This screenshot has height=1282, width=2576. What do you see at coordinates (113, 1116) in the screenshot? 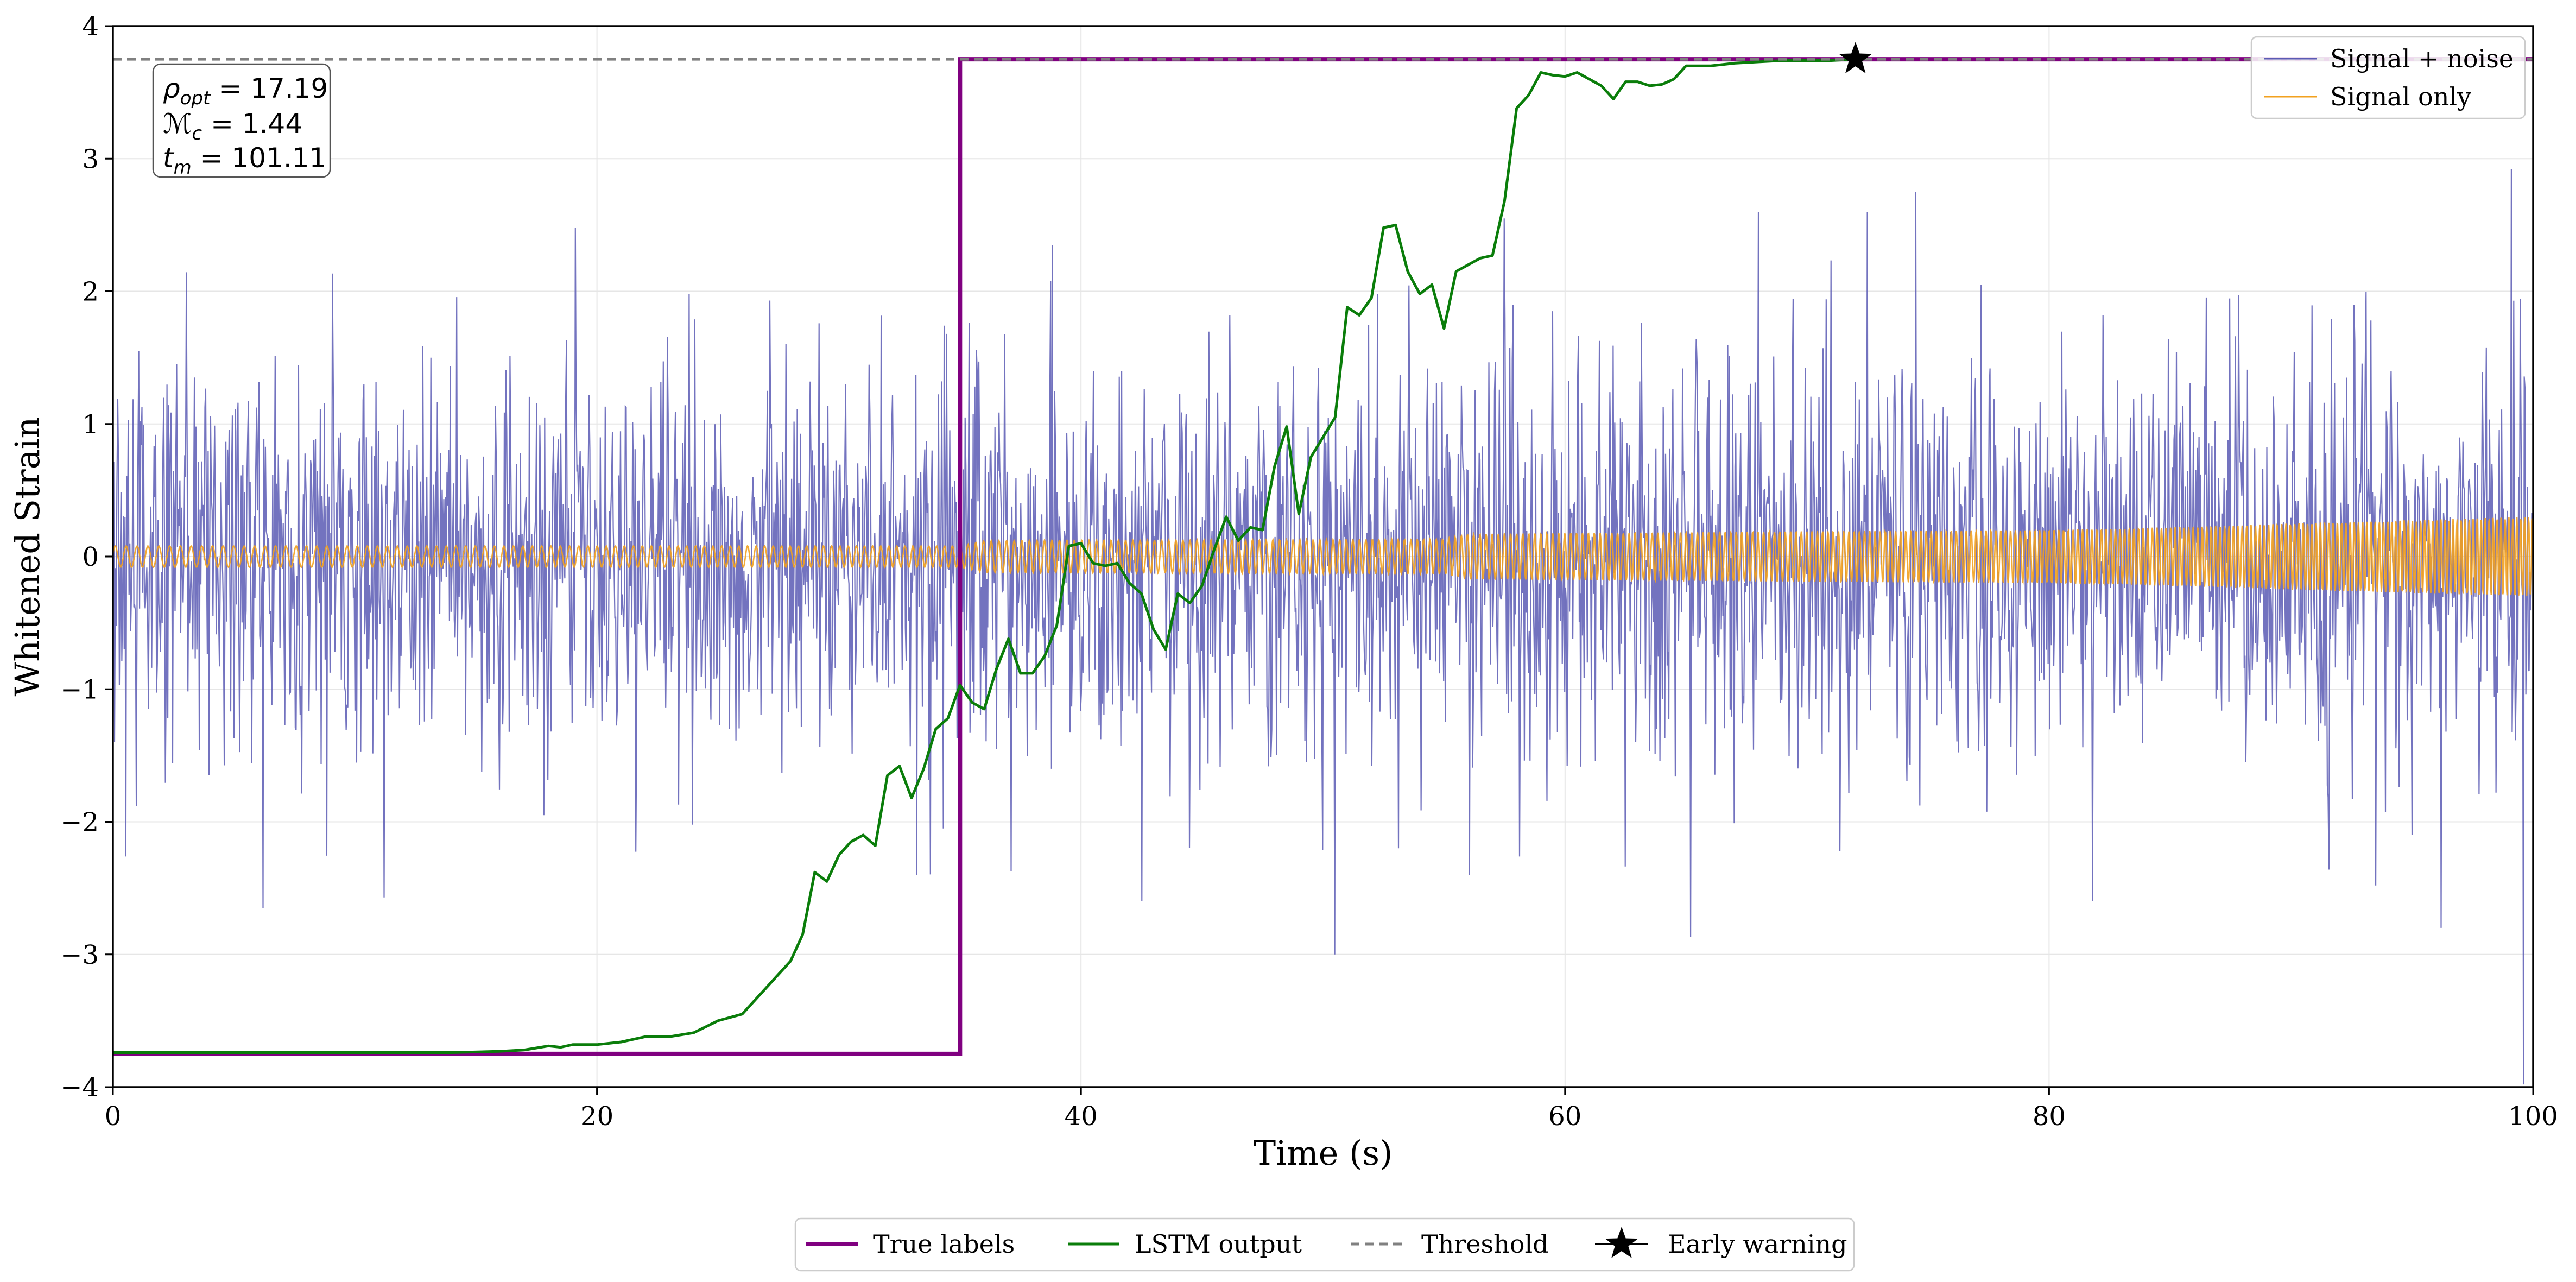
I see `x-tick-label: 0` at bounding box center [113, 1116].